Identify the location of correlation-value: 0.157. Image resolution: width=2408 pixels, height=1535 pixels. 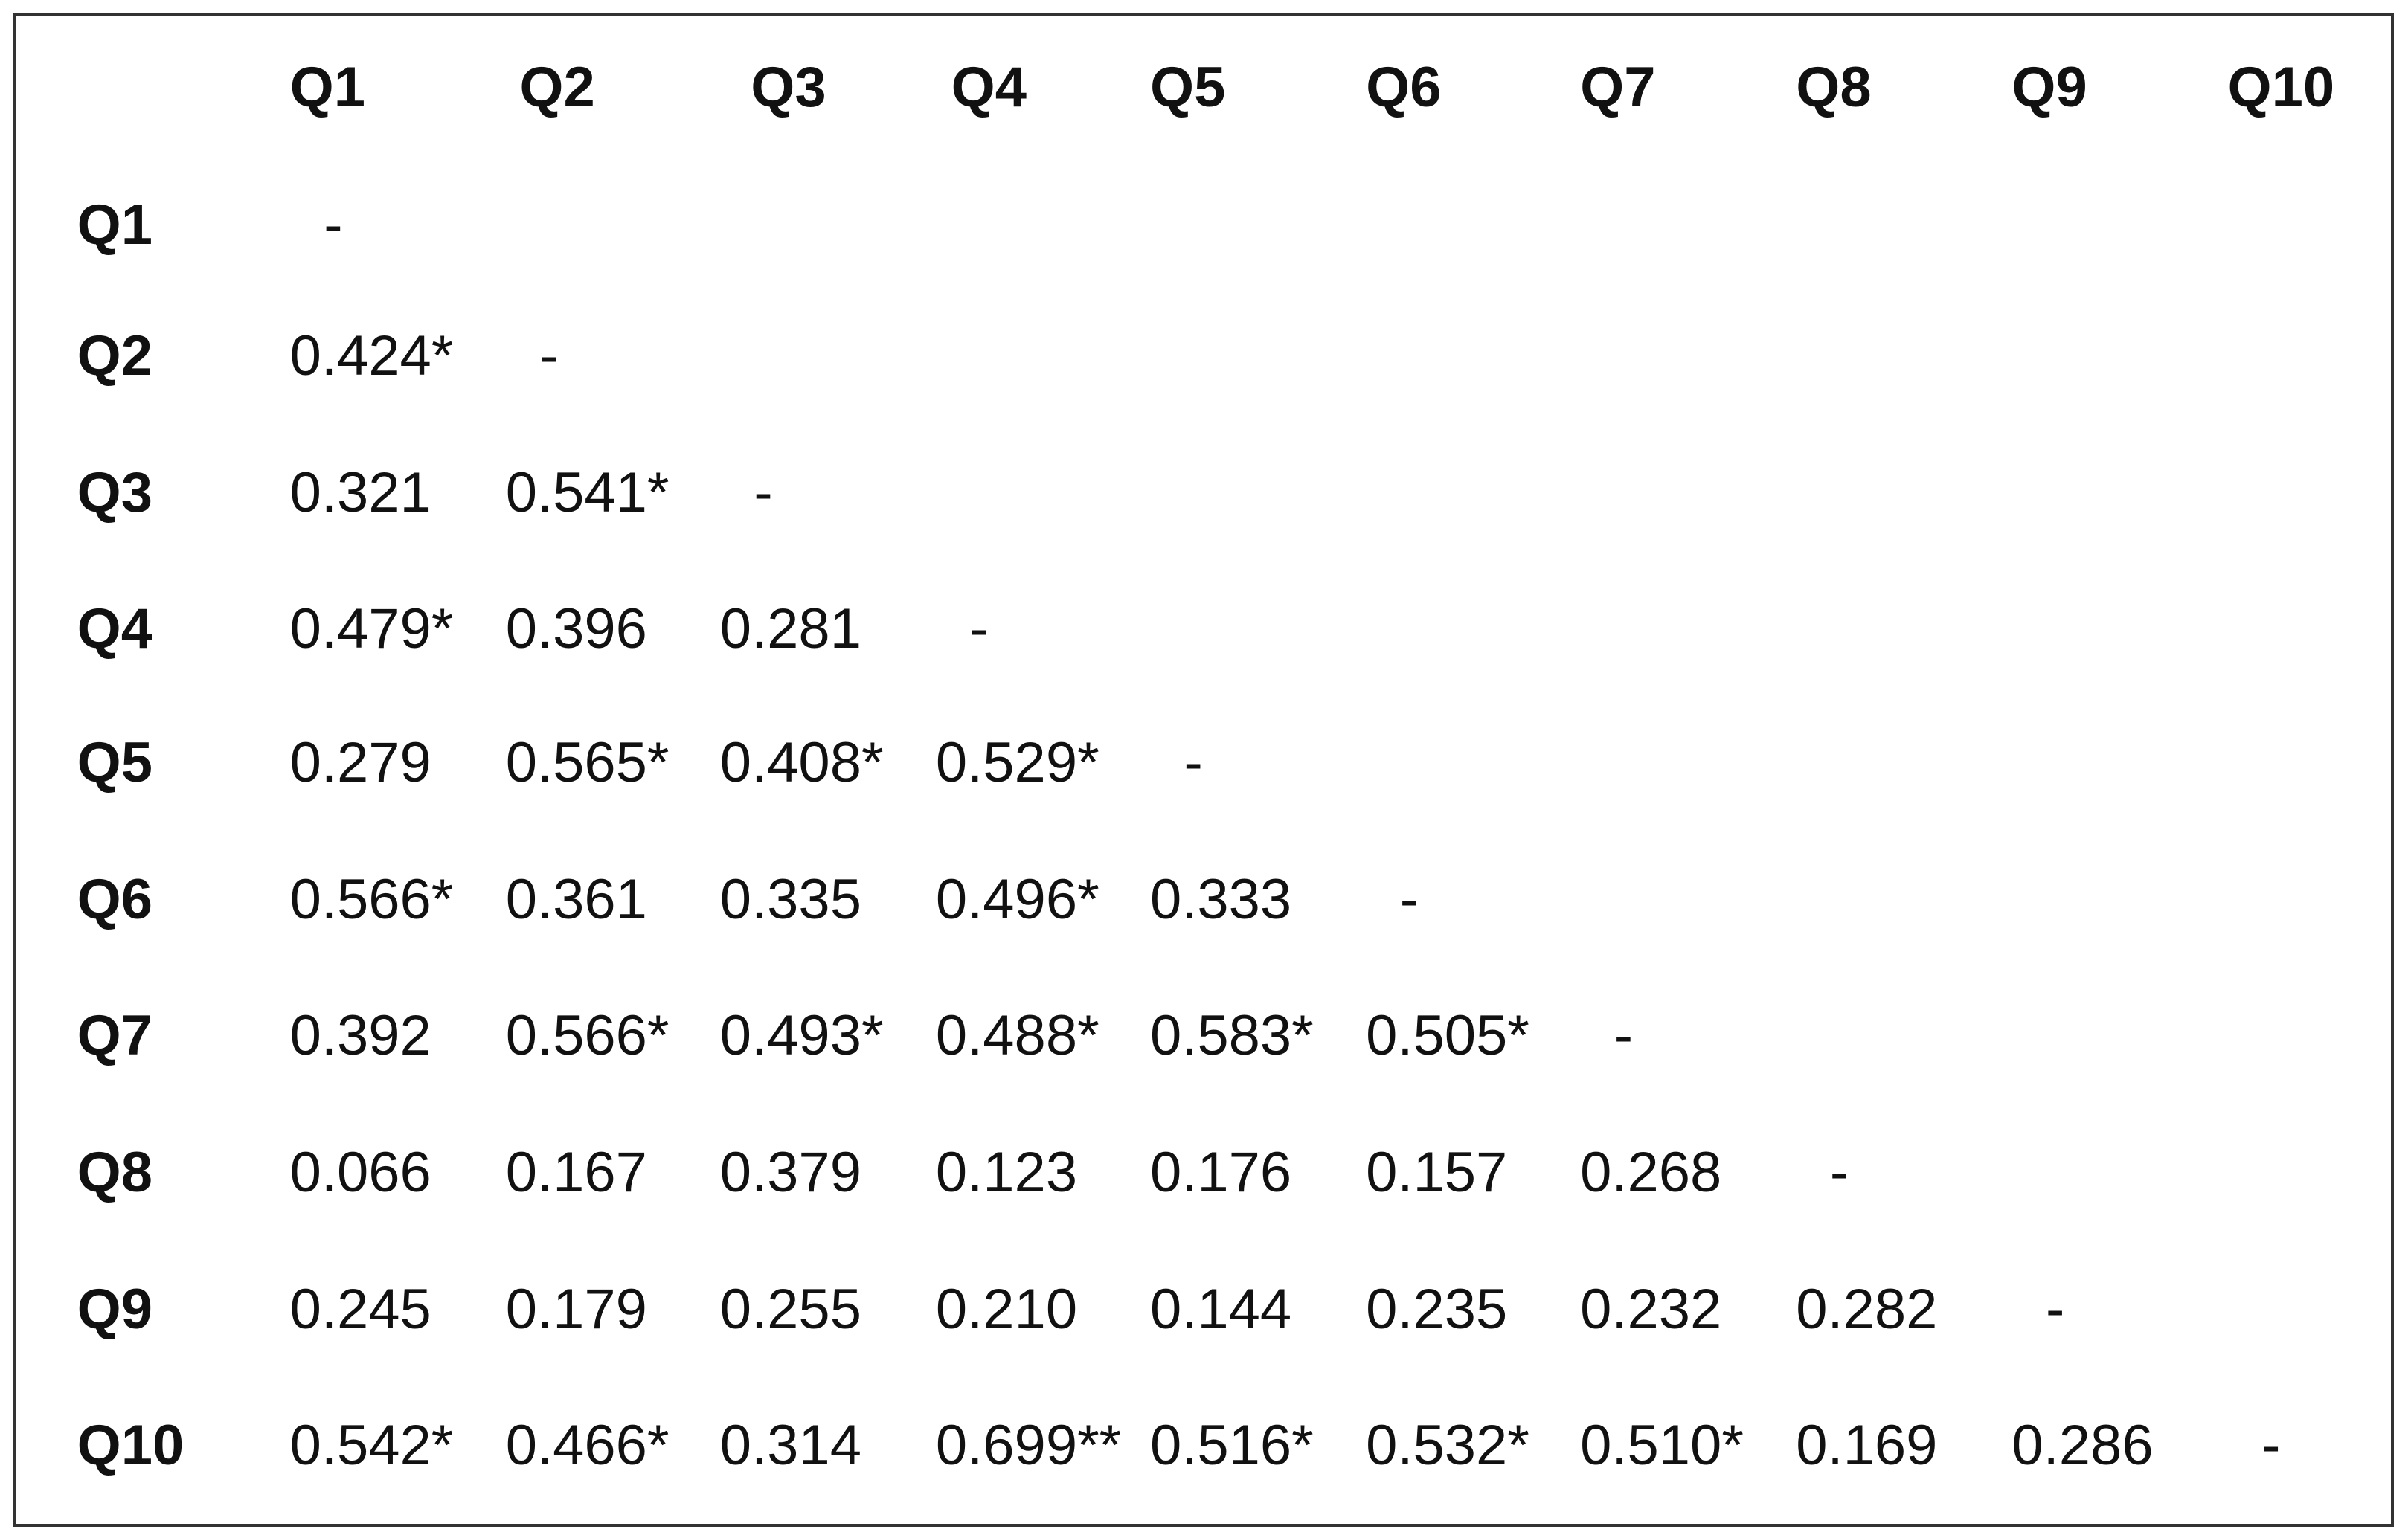
(1437, 1173).